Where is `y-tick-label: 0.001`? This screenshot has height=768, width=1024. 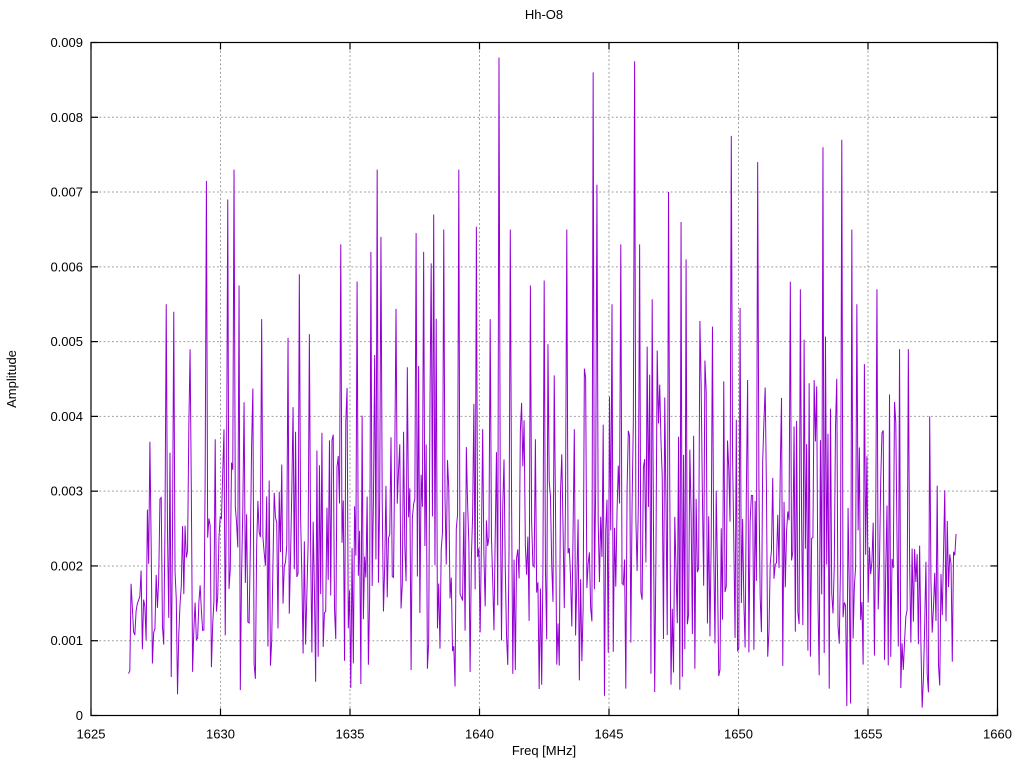
y-tick-label: 0.001 is located at coordinates (66, 640).